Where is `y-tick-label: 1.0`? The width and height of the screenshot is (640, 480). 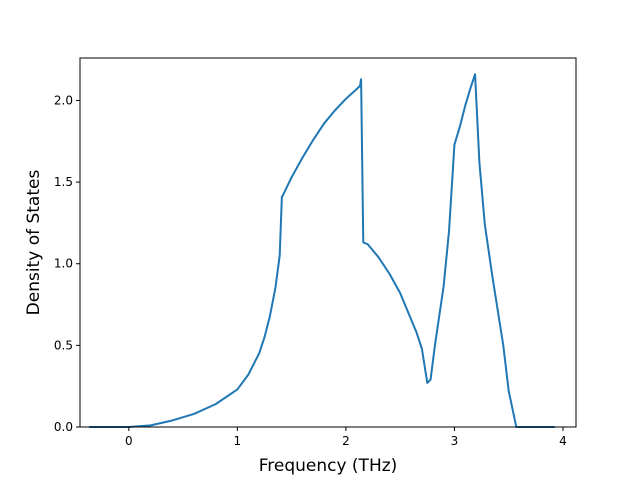 y-tick-label: 1.0 is located at coordinates (63, 264).